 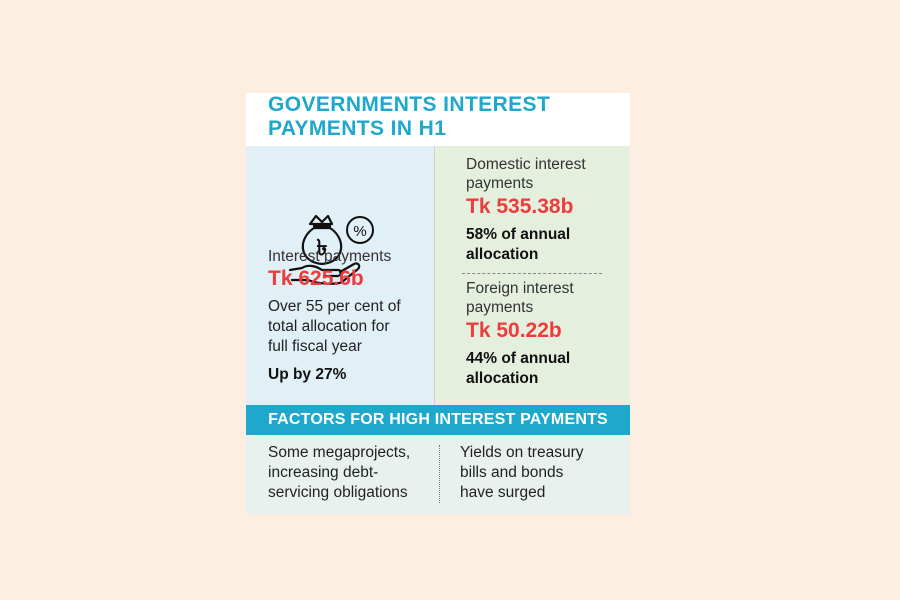 What do you see at coordinates (518, 358) in the screenshot?
I see `foreign-share-line: 44% of annual` at bounding box center [518, 358].